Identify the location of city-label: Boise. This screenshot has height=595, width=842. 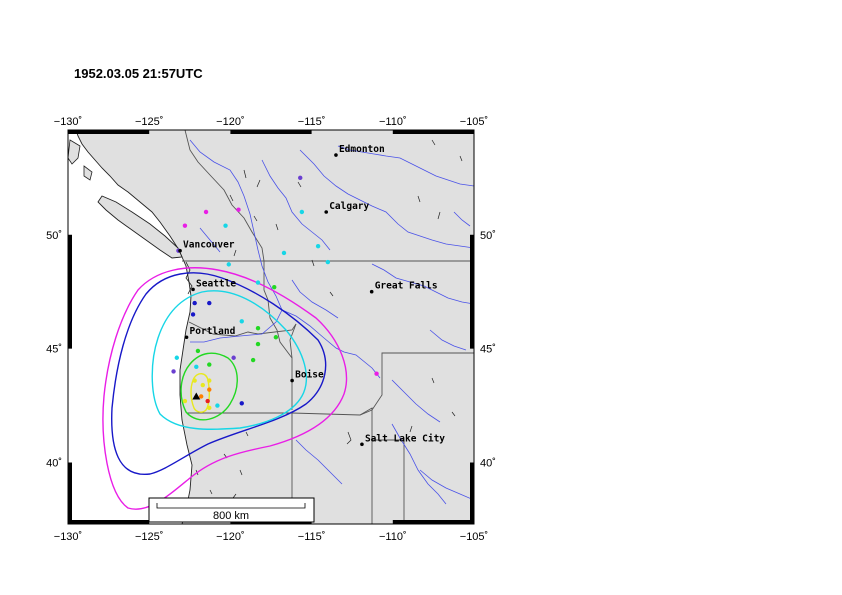
(309, 375).